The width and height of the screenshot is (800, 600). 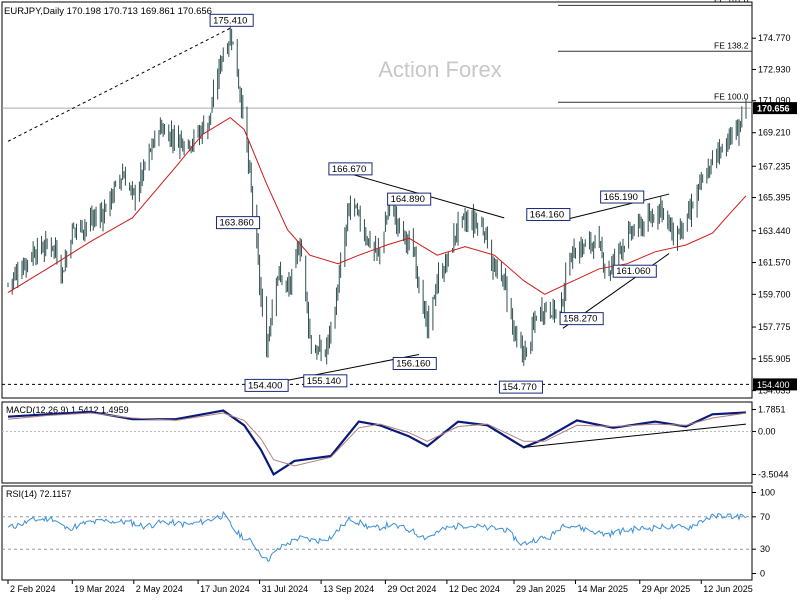 I want to click on last-price-label: 170.656, so click(x=773, y=109).